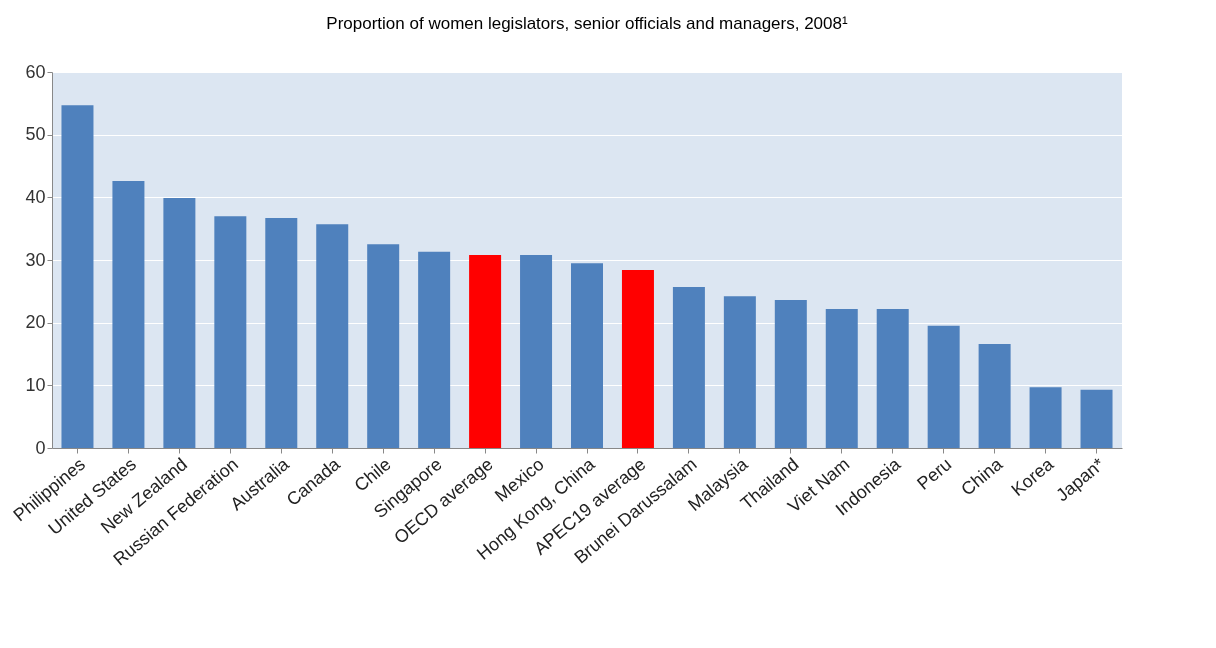 This screenshot has width=1216, height=648. Describe the element at coordinates (40, 447) in the screenshot. I see `y-tick-label: 0` at that location.